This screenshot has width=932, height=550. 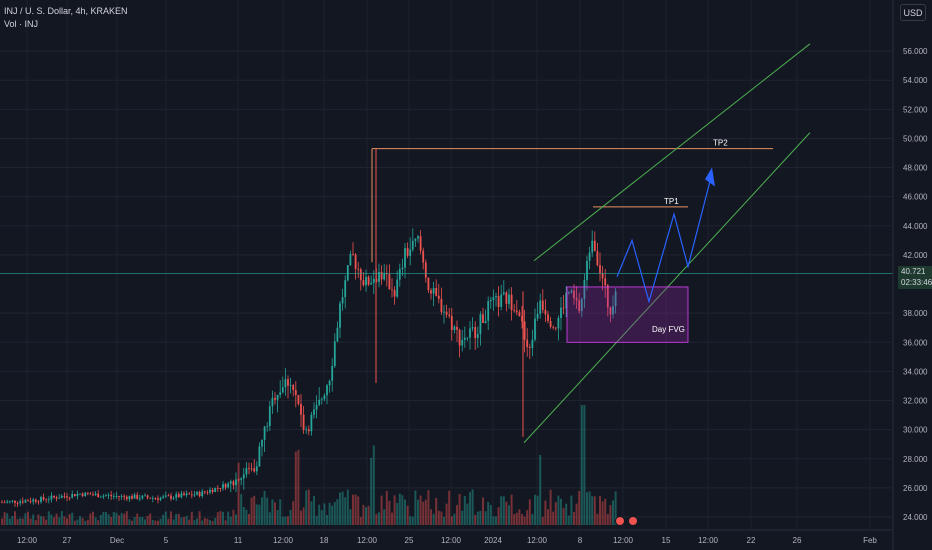 I want to click on time-axis-label: 8, so click(x=580, y=540).